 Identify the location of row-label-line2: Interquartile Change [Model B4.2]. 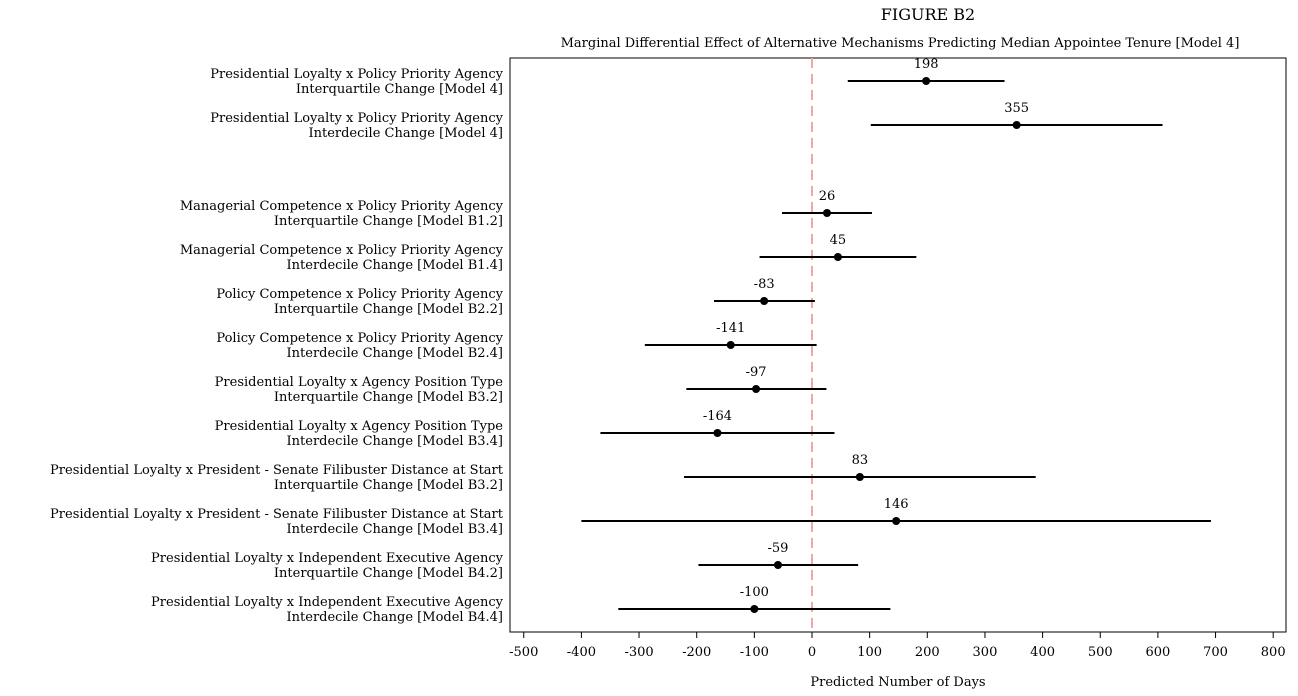
(388, 573).